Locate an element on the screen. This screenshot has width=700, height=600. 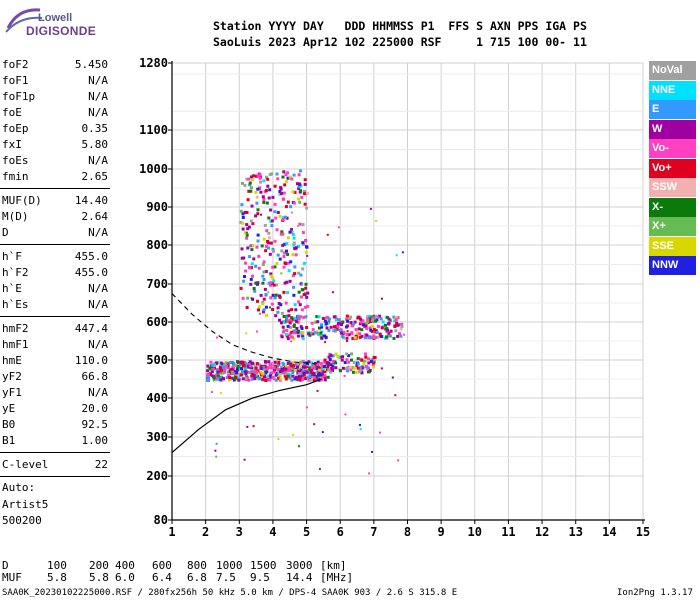
x-tick-label: 11 is located at coordinates (508, 532).